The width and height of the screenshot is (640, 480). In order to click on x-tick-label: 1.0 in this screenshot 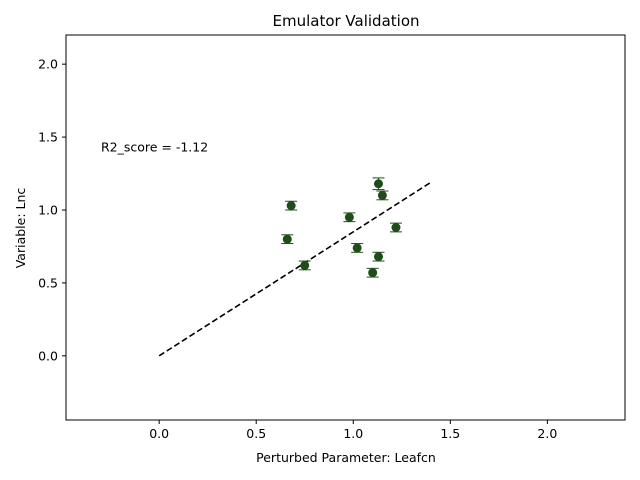, I will do `click(353, 433)`.